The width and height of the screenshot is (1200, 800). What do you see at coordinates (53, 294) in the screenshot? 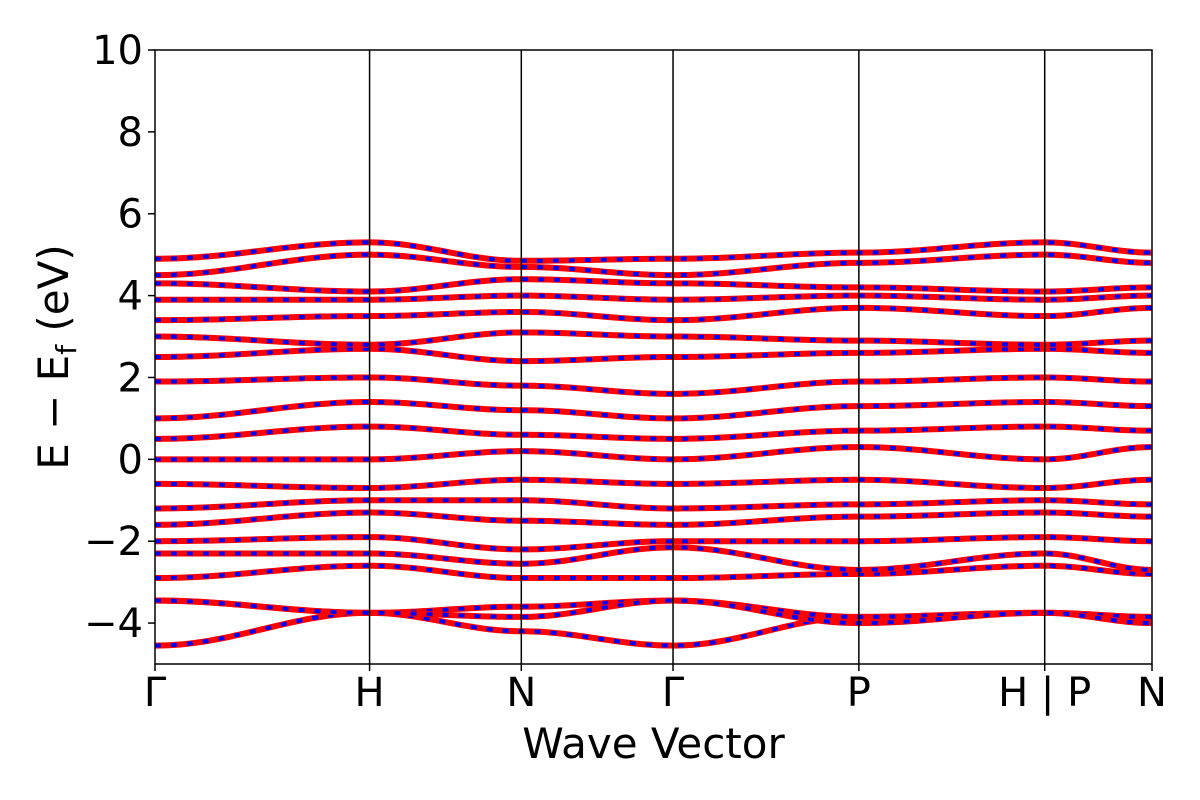
I see `y-axis-title-unit: (eV)` at bounding box center [53, 294].